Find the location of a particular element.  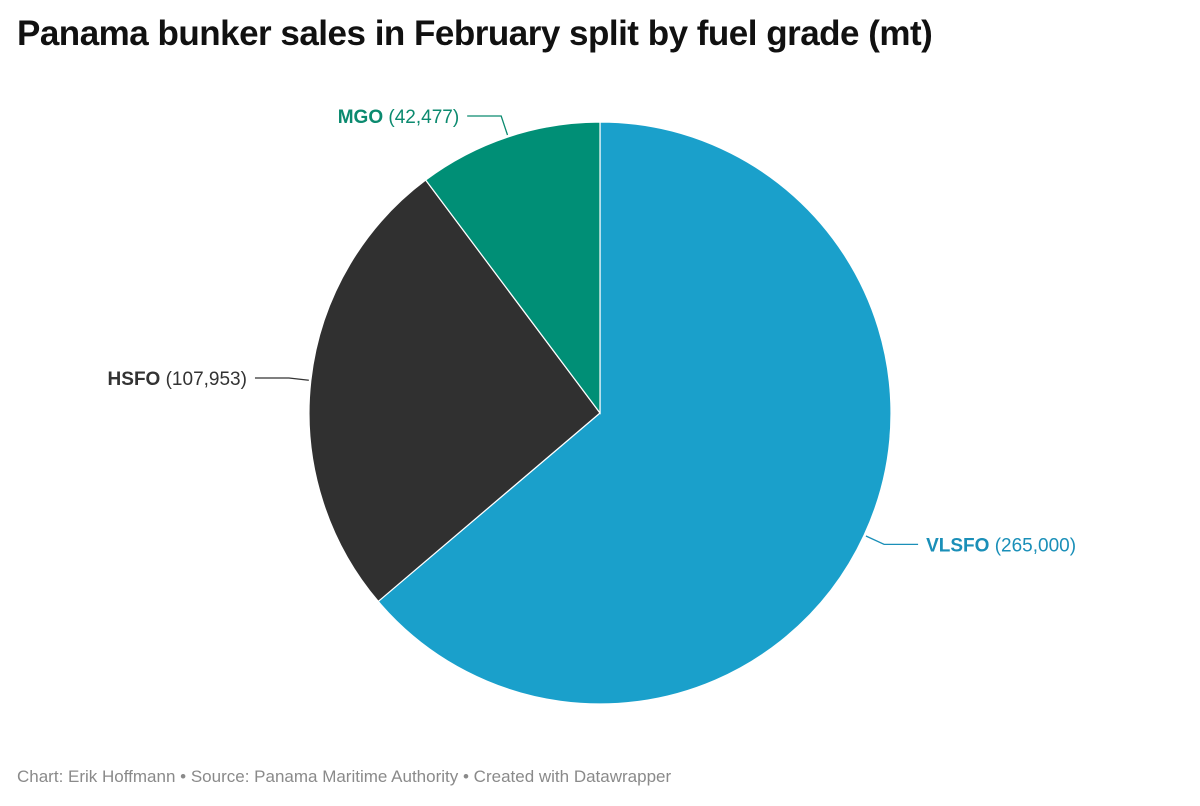

slice-label-vlsfo: VLSFO (265,000) is located at coordinates (1001, 545).